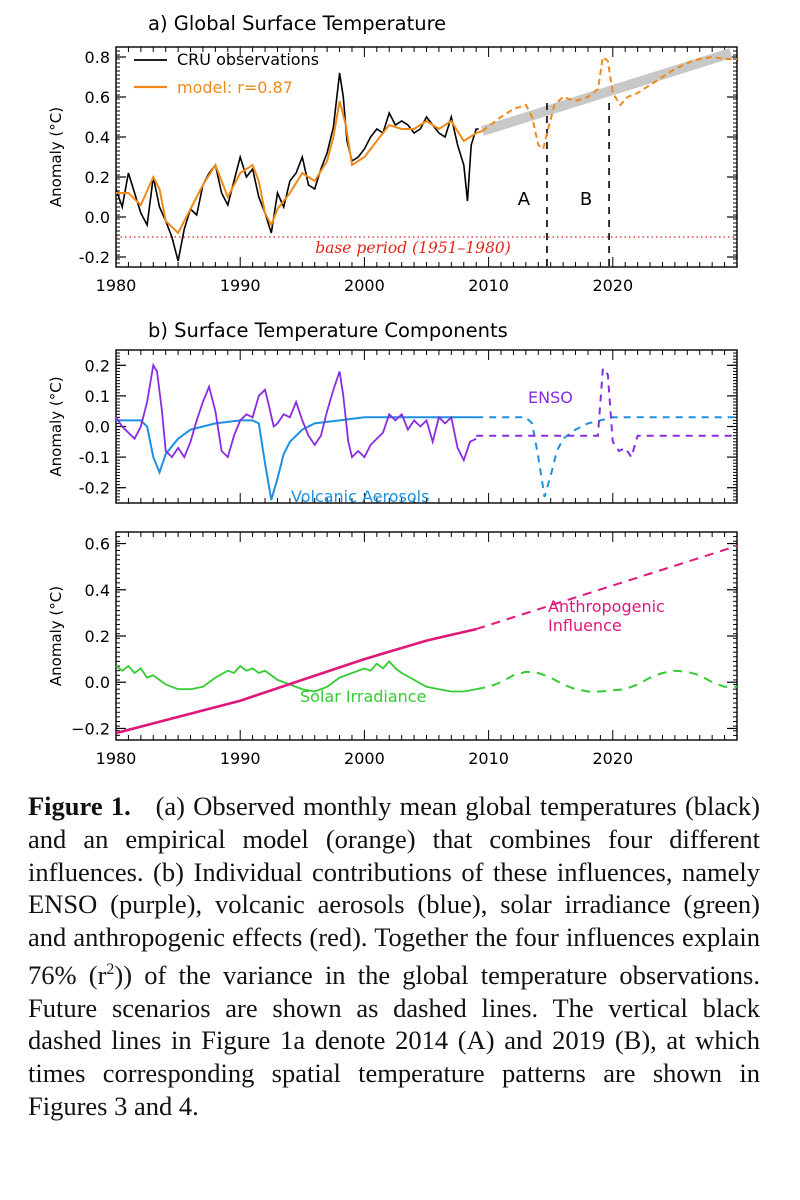  What do you see at coordinates (606, 92) in the screenshot?
I see `series-trend-line` at bounding box center [606, 92].